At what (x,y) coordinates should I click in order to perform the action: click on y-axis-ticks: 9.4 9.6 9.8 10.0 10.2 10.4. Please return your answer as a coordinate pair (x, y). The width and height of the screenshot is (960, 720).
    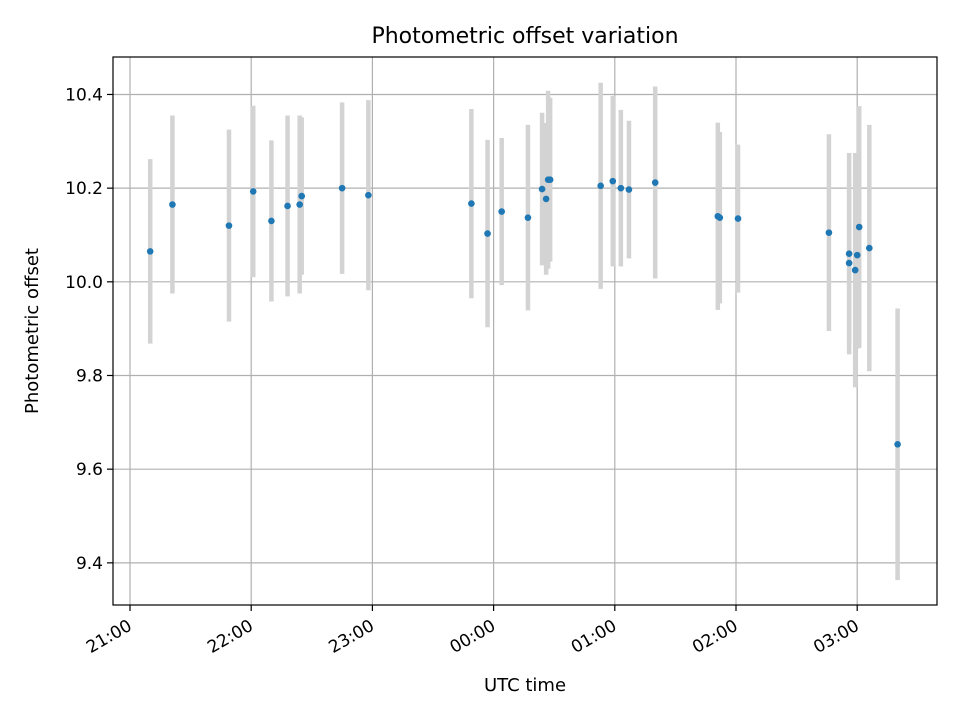
    Looking at the image, I should click on (89, 329).